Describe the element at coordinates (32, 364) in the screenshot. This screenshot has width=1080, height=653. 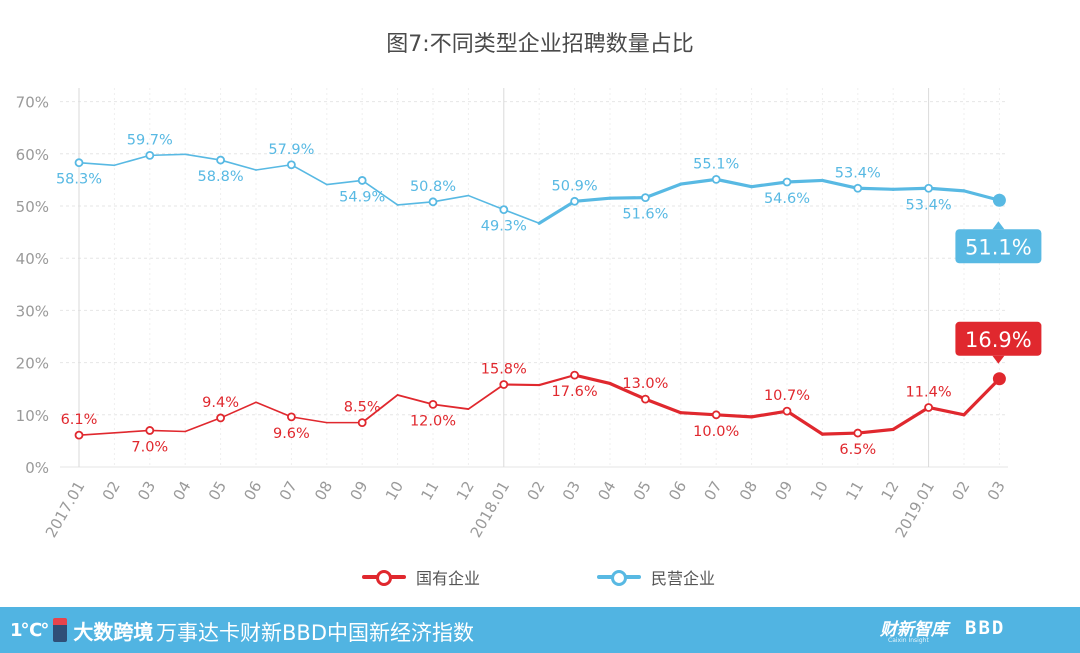
I see `y-tick-label: 20%` at that location.